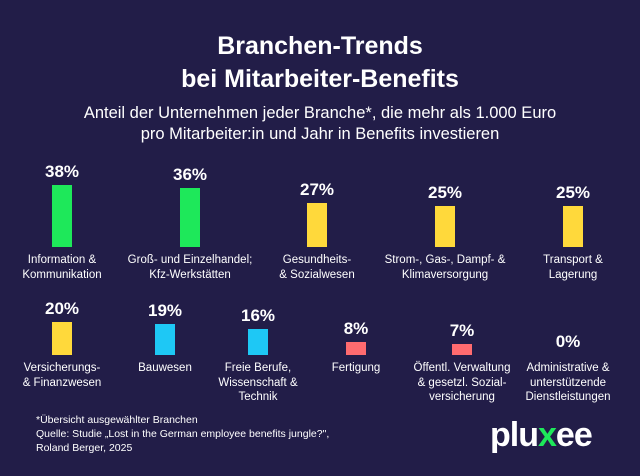 The width and height of the screenshot is (640, 476). What do you see at coordinates (317, 267) in the screenshot?
I see `category-label: Gesundheits- & Sozialwesen` at bounding box center [317, 267].